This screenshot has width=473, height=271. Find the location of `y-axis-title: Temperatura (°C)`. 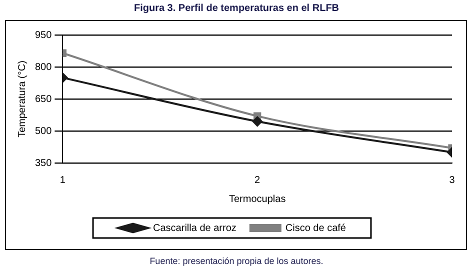

y-axis-title: Temperatura (°C) is located at coordinates (22, 99).